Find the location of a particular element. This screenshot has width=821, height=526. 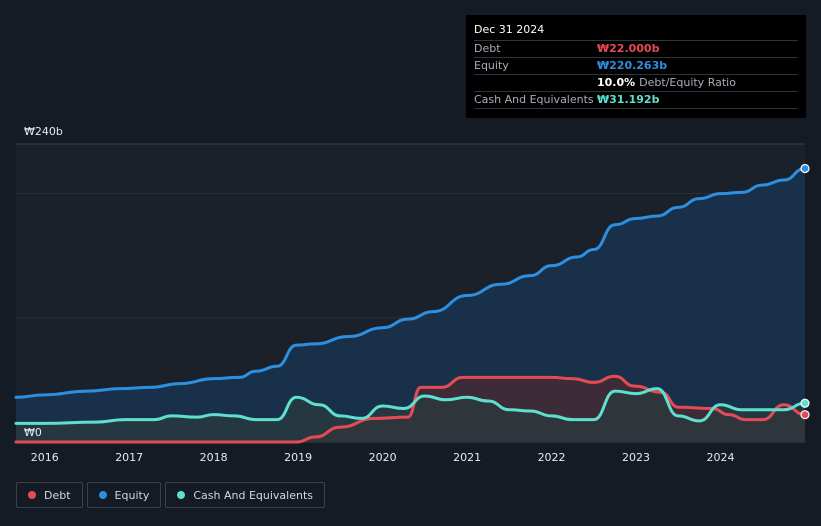

legend-item-debt: Debt is located at coordinates (49, 495).